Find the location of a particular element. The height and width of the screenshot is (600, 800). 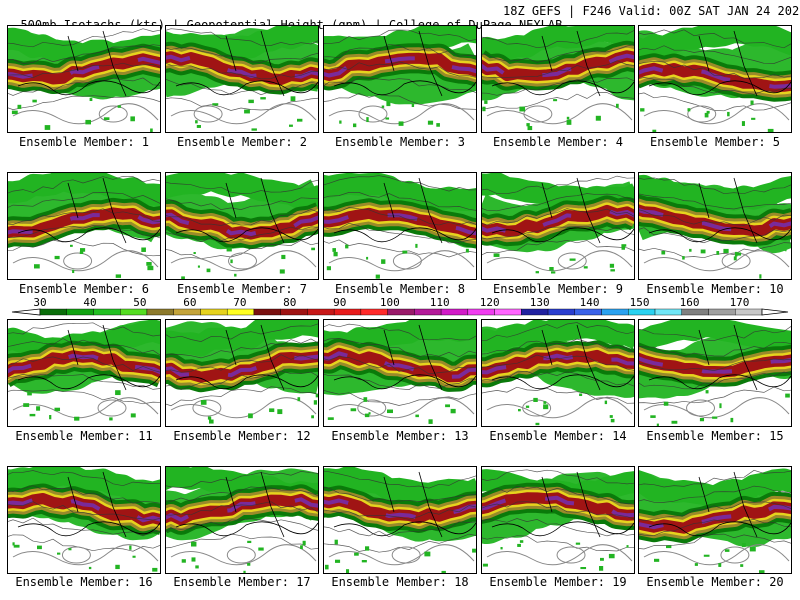

ensemble-member-caption: Ensemble Member: 6 is located at coordinates (84, 289).